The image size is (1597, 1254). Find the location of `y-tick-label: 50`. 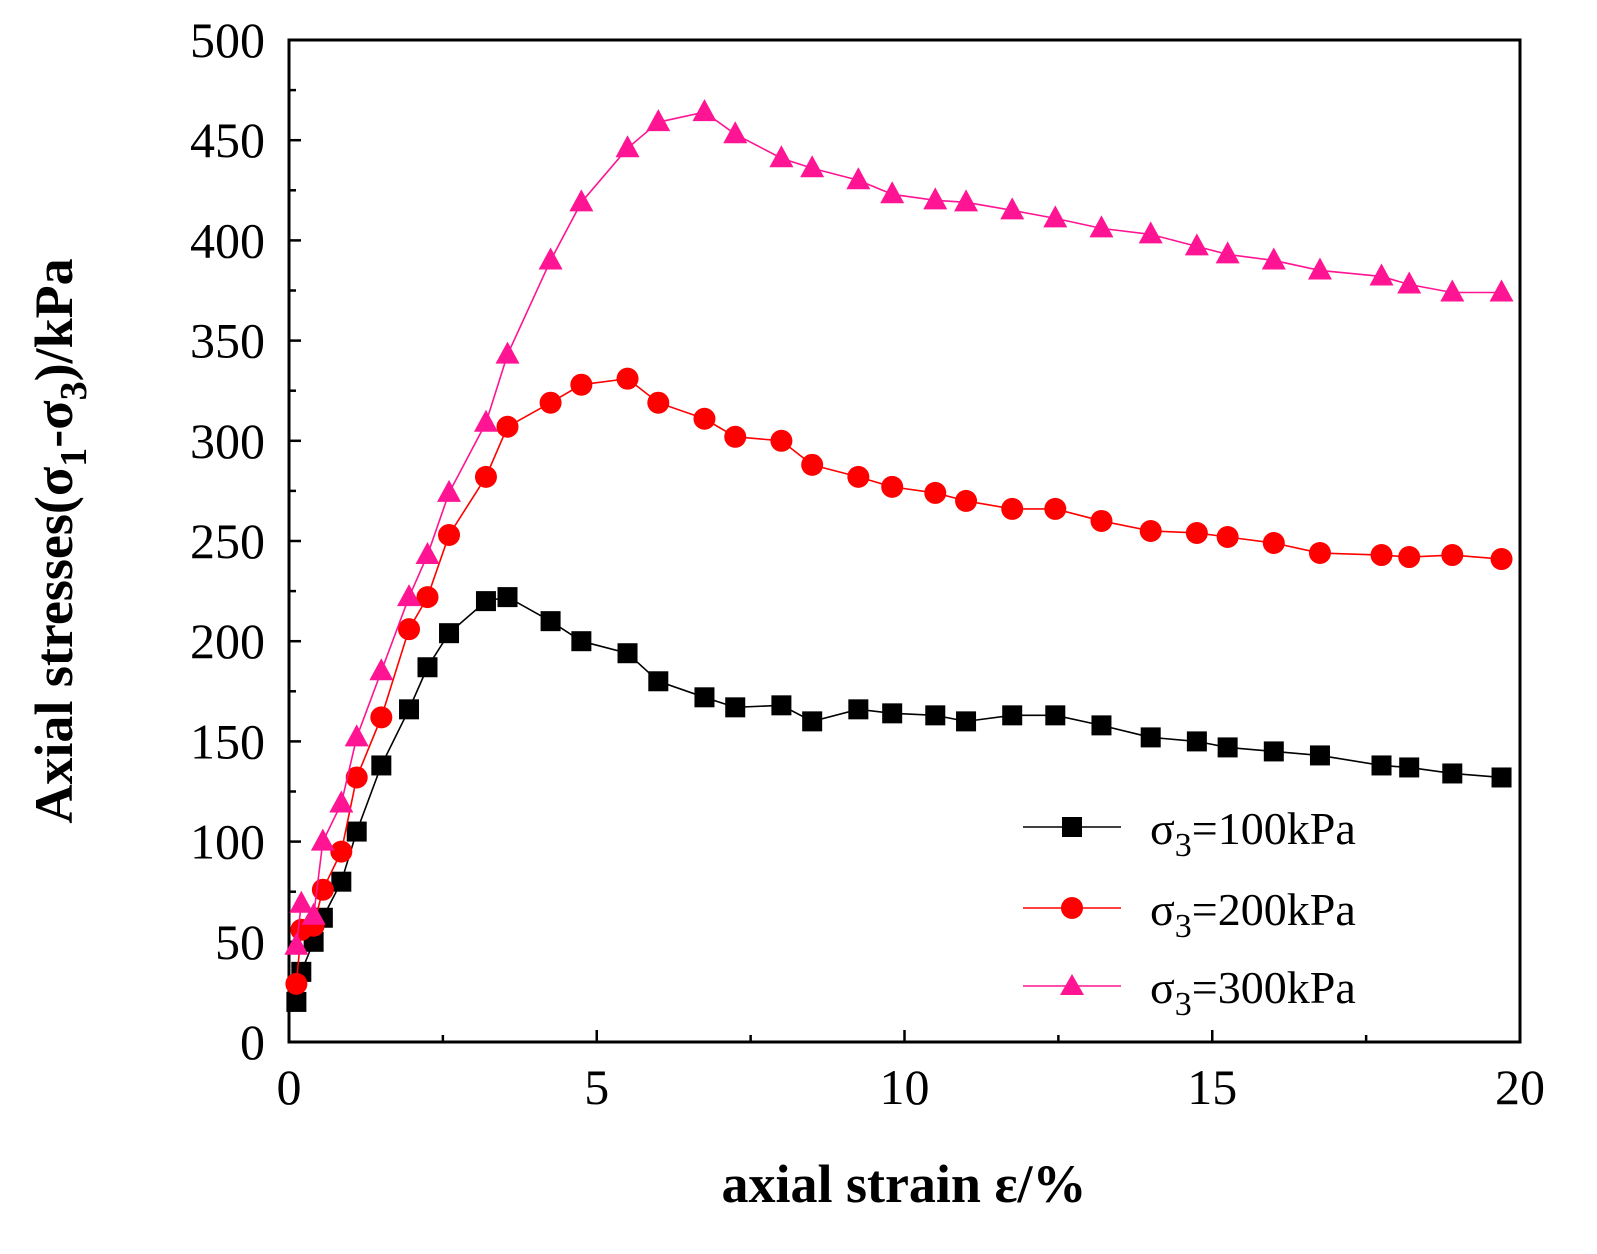

y-tick-label: 50 is located at coordinates (240, 942).